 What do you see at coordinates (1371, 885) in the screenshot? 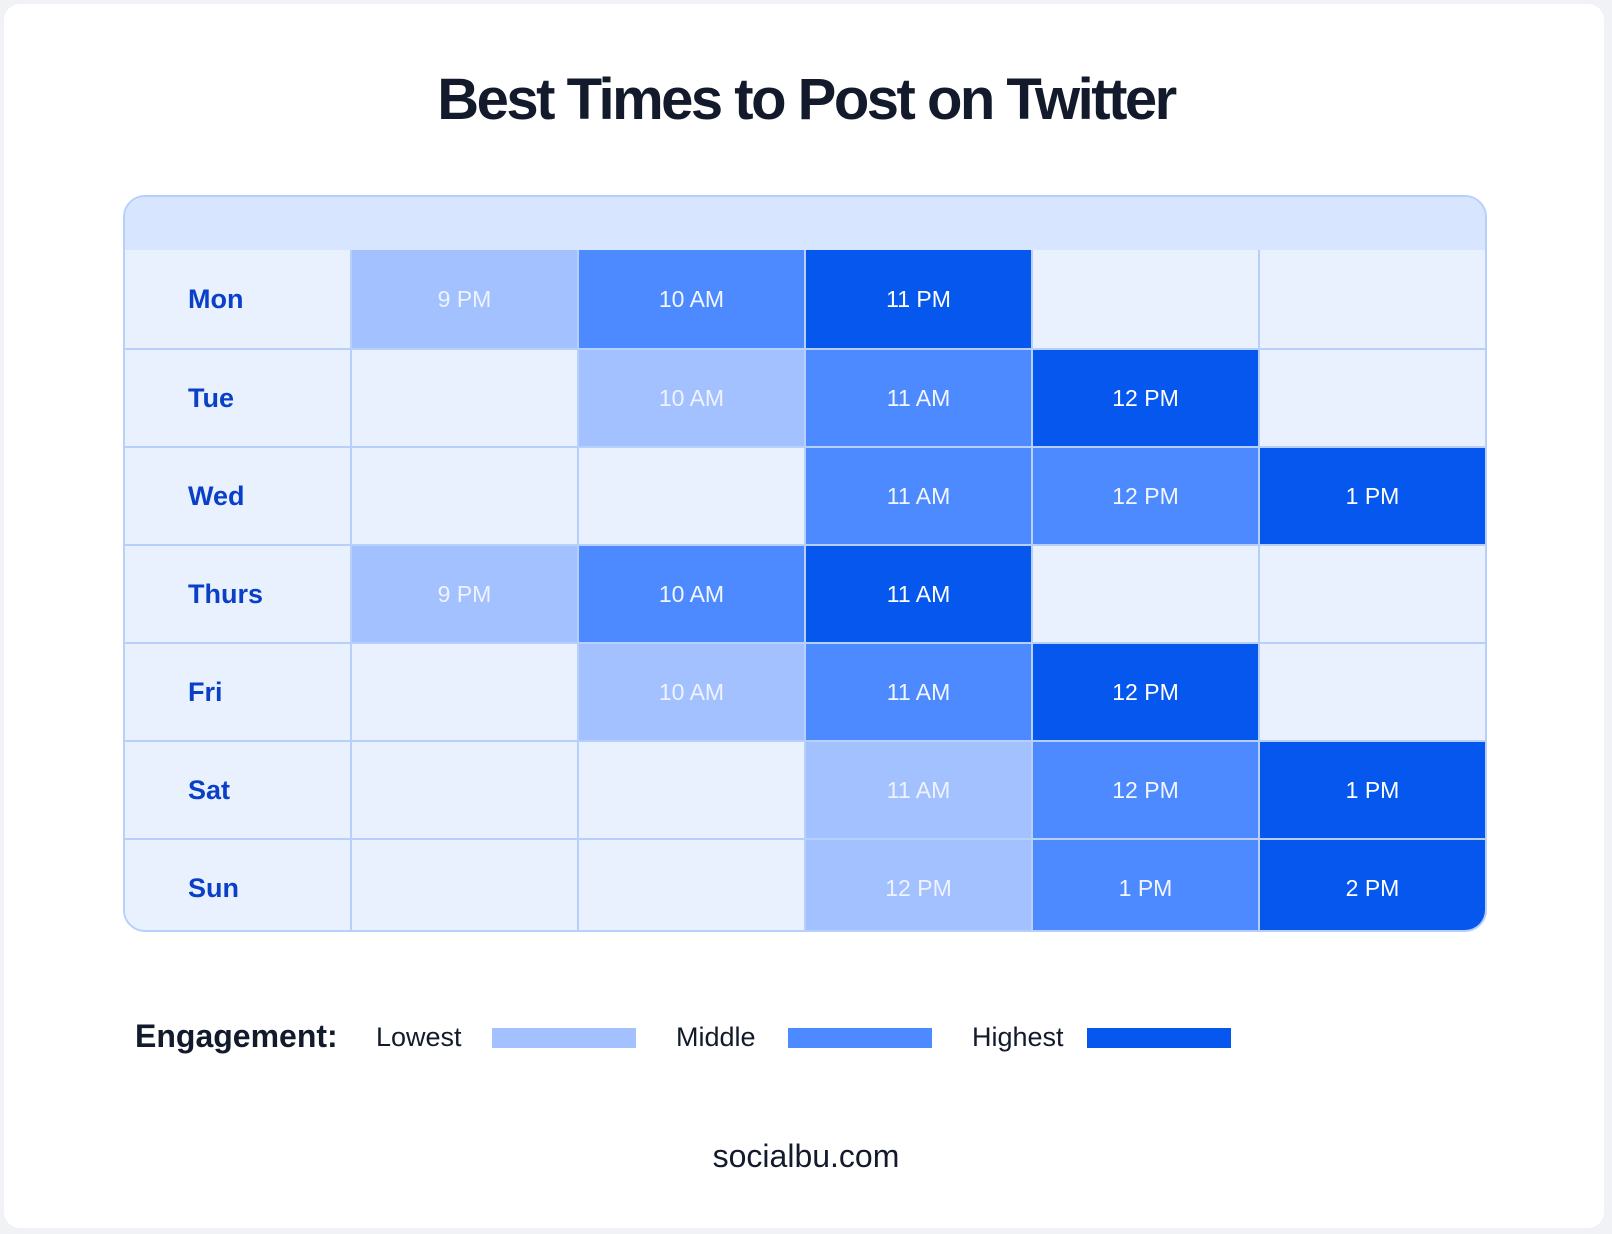
I see `time-cell: 2 PM` at bounding box center [1371, 885].